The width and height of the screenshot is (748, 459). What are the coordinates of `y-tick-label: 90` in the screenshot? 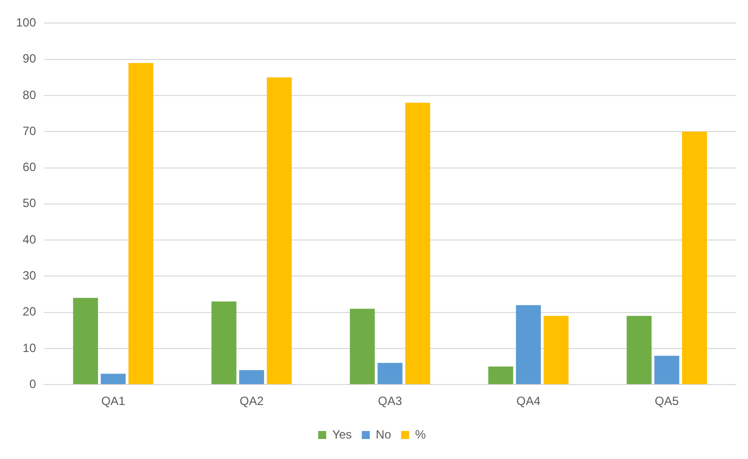 It's located at (29, 59).